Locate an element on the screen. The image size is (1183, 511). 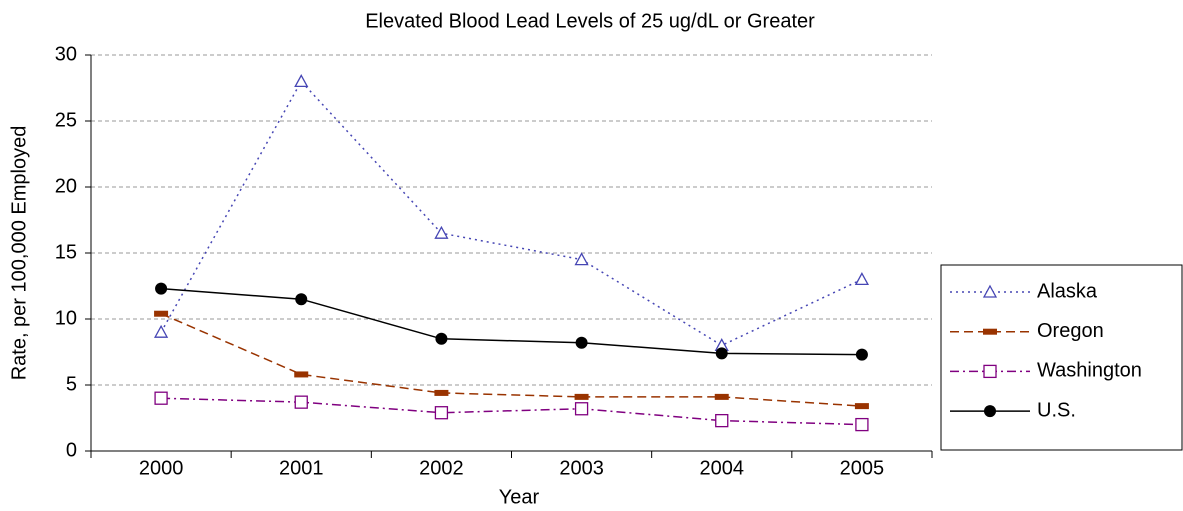
x-axis-label: Year is located at coordinates (519, 497).